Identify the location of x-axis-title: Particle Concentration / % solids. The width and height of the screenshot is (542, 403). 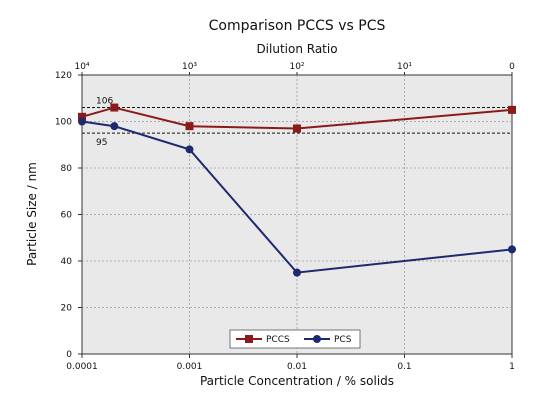
(297, 381).